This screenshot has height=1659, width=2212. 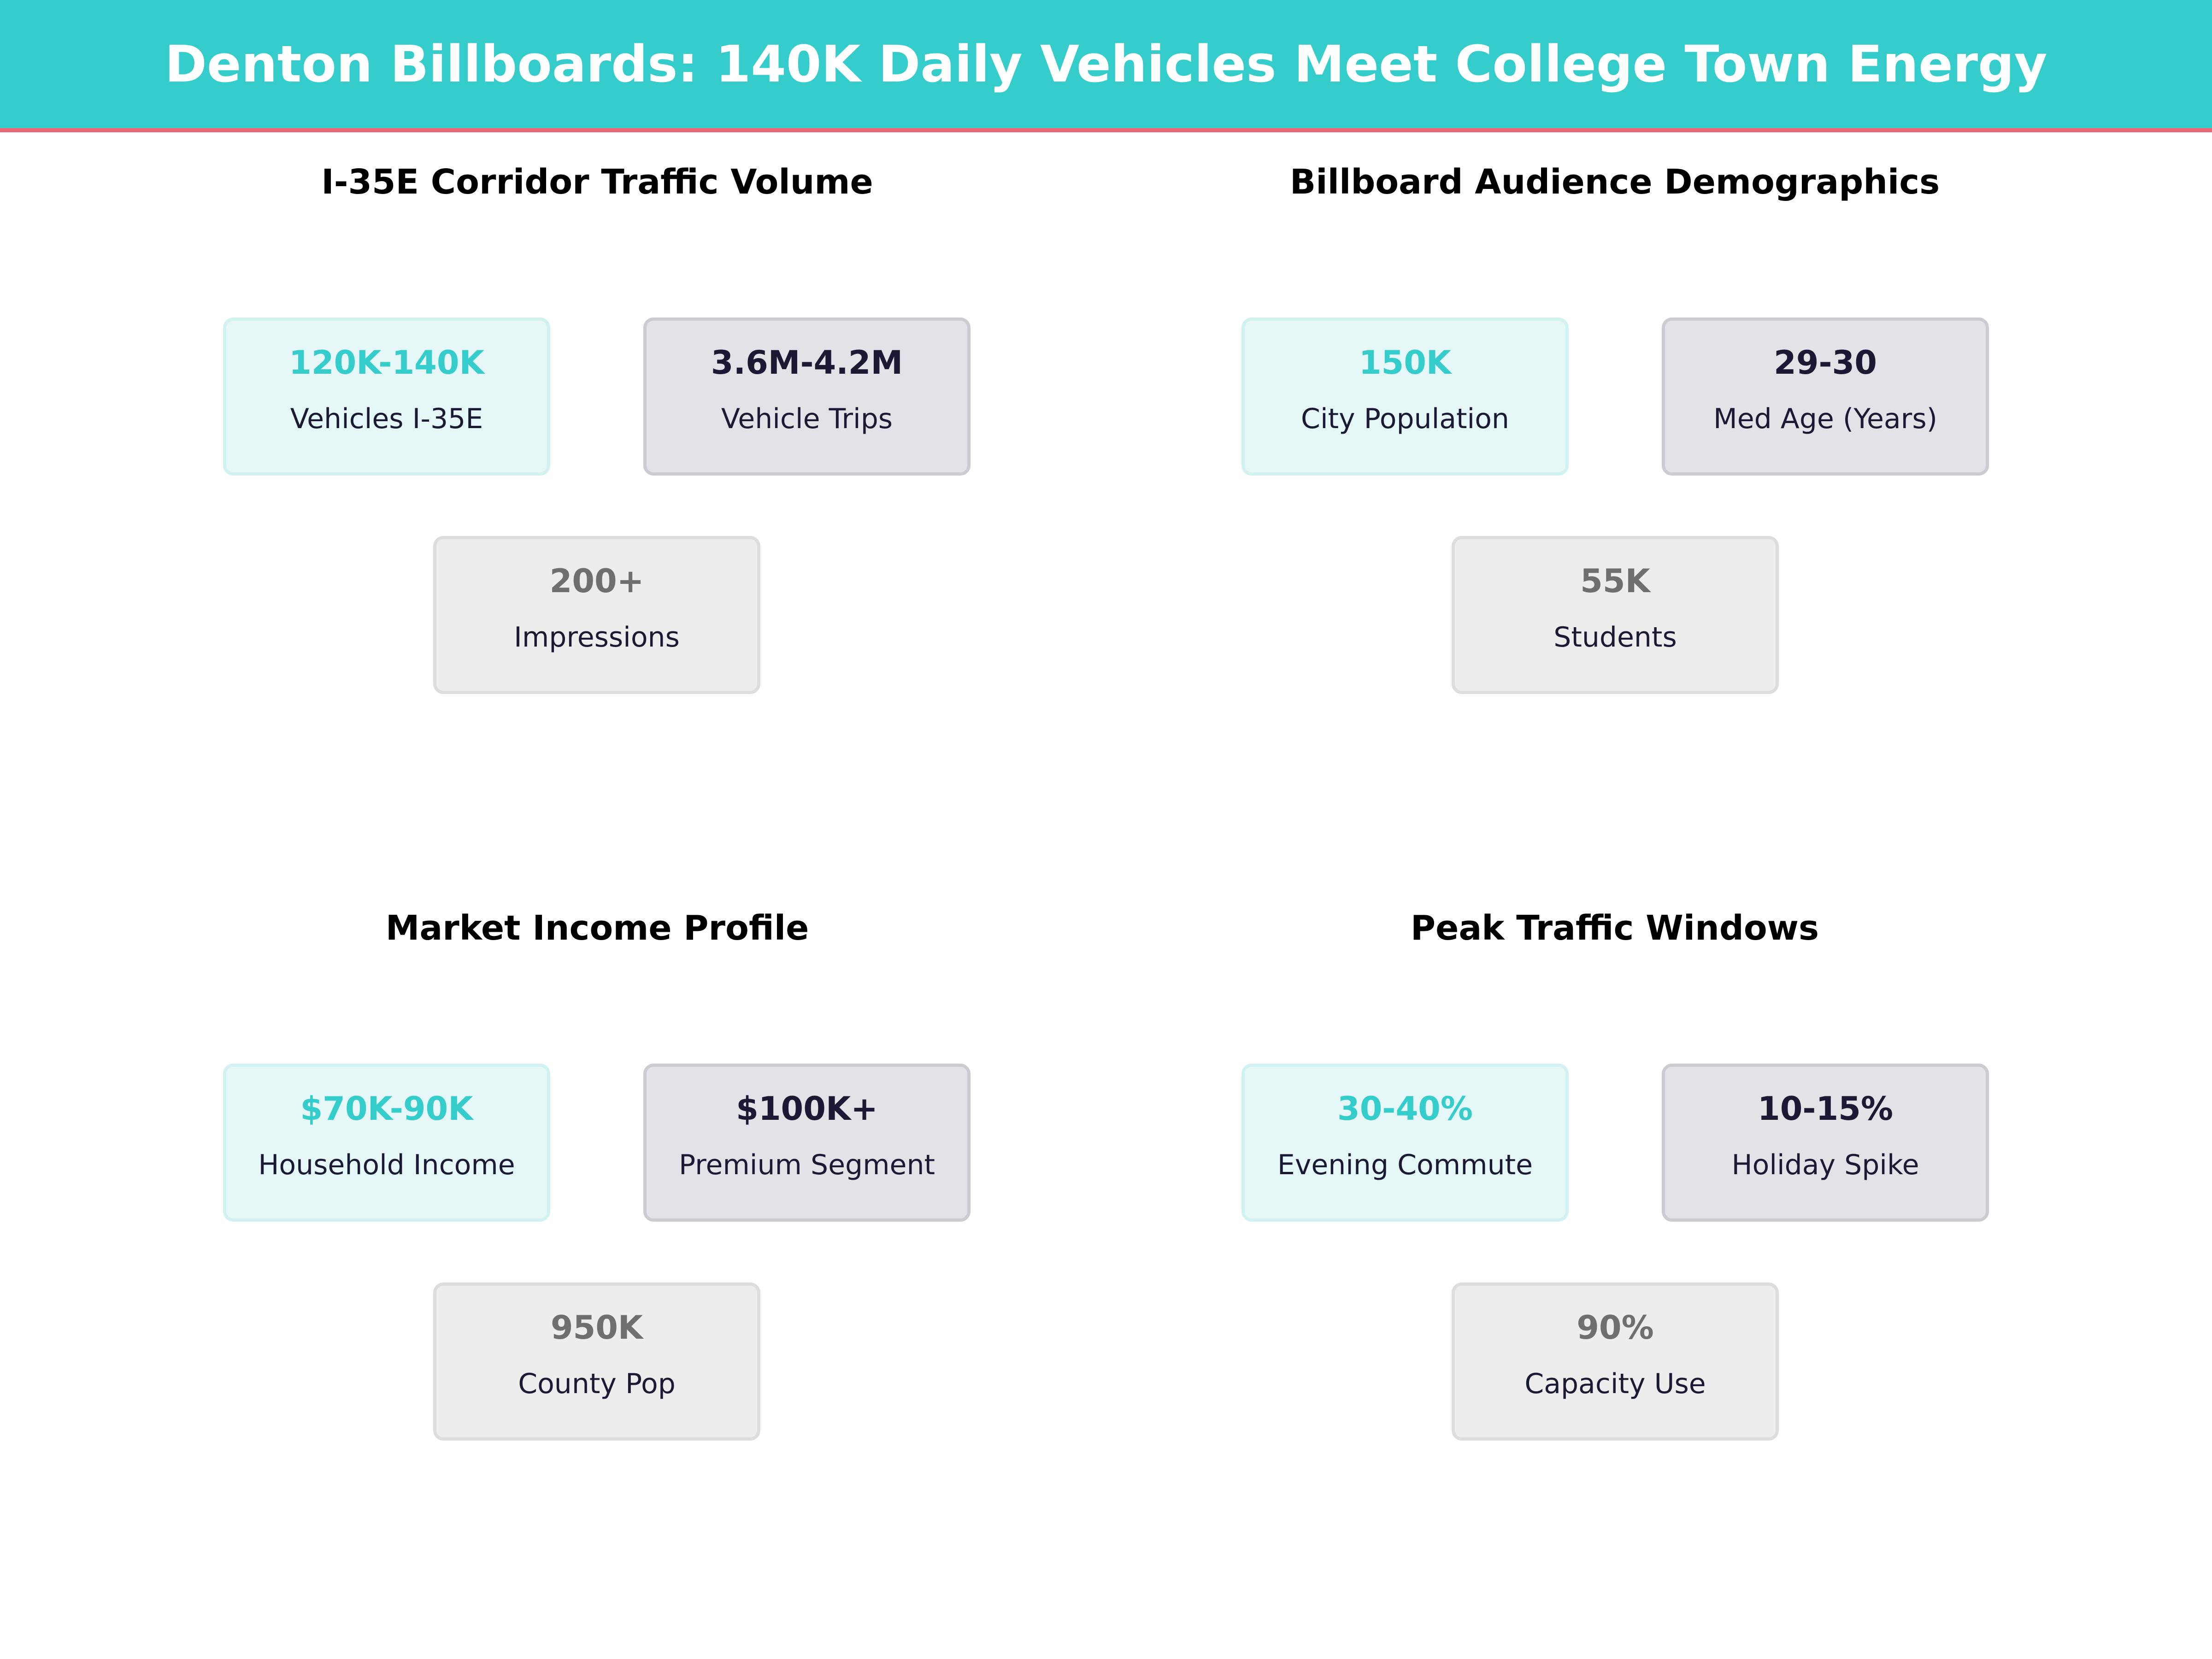 I want to click on stat-label: Evening Commute, so click(x=1405, y=1165).